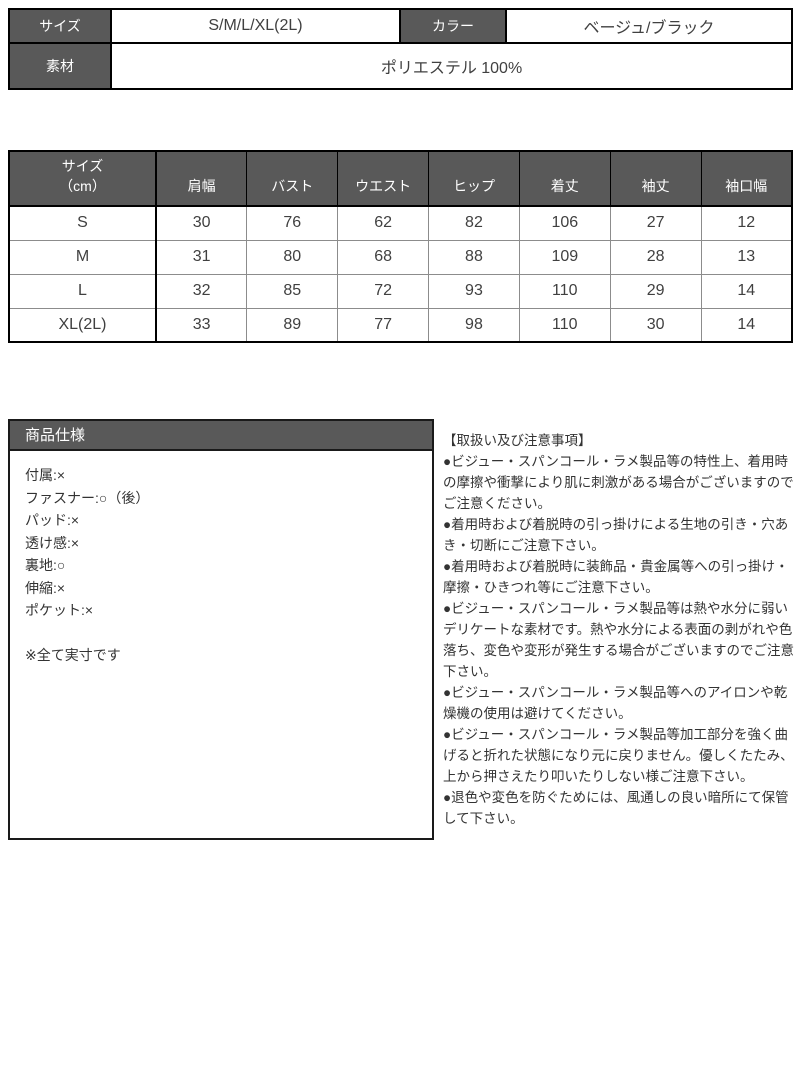  What do you see at coordinates (746, 223) in the screenshot?
I see `measure-cell: 12` at bounding box center [746, 223].